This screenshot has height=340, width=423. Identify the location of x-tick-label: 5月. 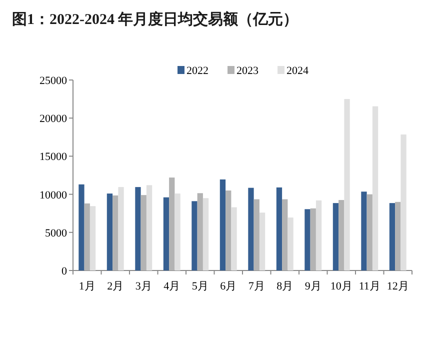
(200, 286).